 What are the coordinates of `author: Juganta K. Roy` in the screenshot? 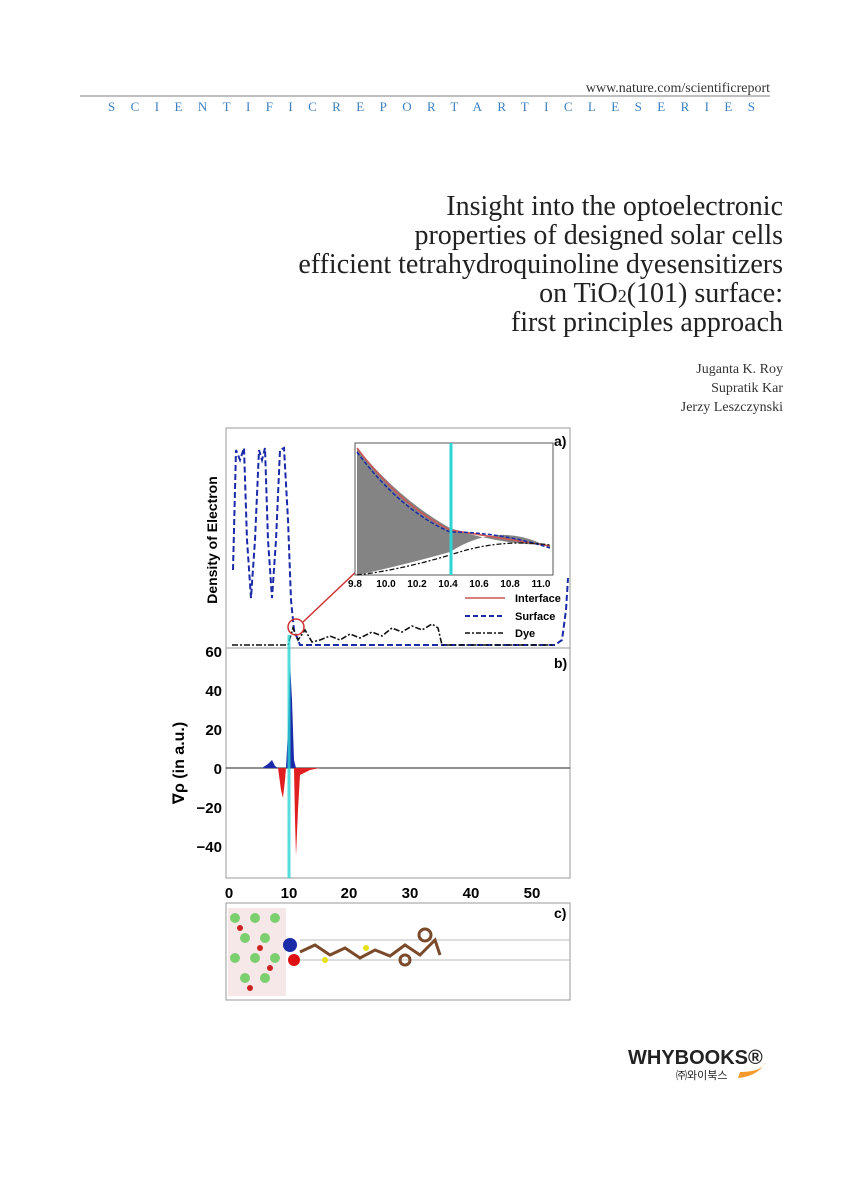 It's located at (739, 369).